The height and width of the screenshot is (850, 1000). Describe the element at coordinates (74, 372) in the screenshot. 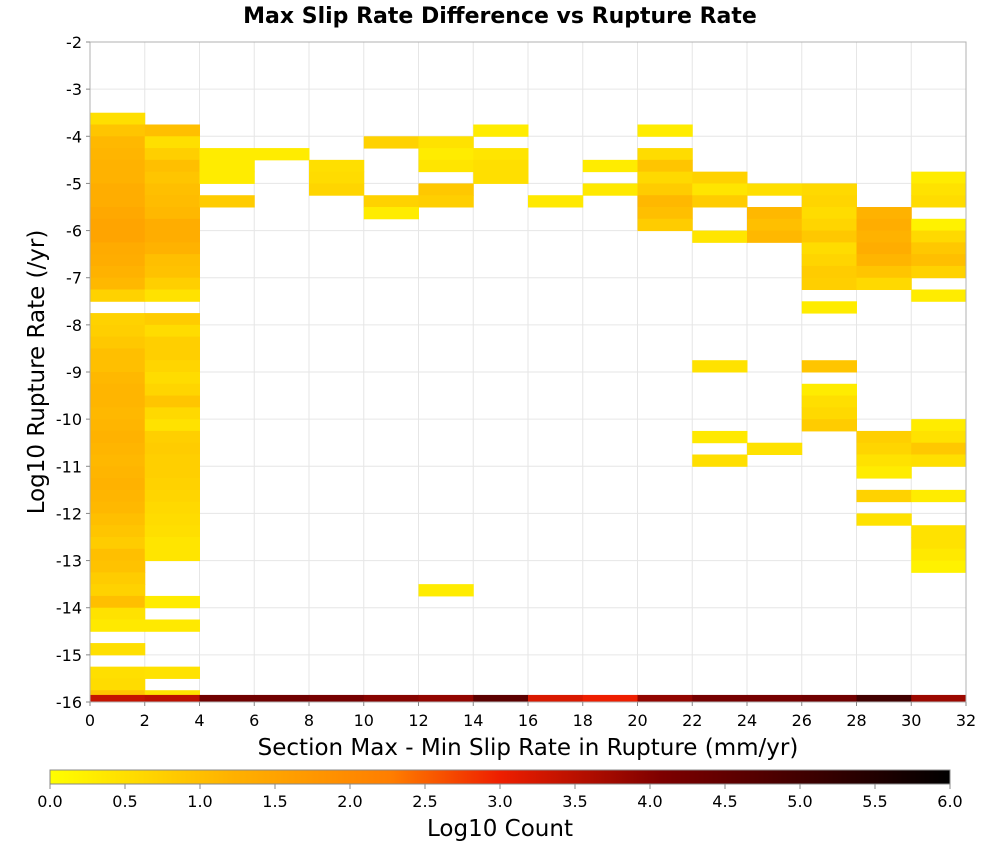

I see `y-tick-label: -9` at that location.